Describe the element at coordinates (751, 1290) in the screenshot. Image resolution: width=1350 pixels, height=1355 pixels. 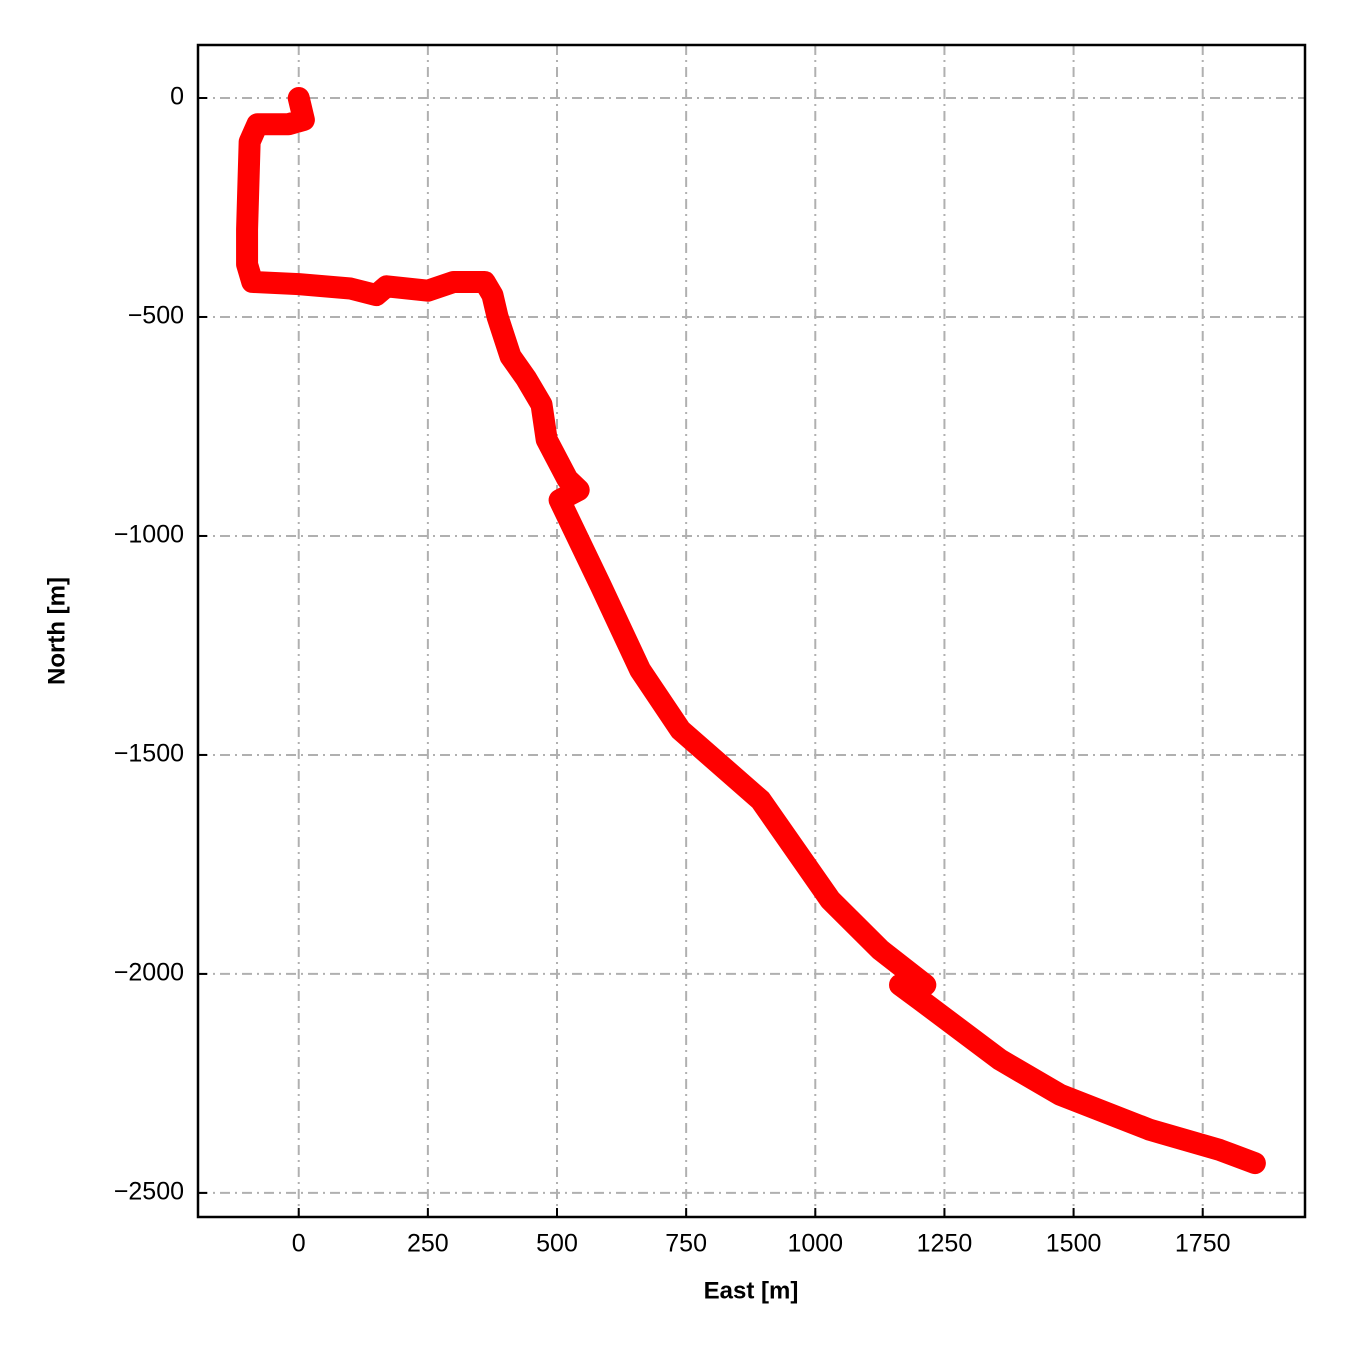
I see `x-axis-label: East [m]` at that location.